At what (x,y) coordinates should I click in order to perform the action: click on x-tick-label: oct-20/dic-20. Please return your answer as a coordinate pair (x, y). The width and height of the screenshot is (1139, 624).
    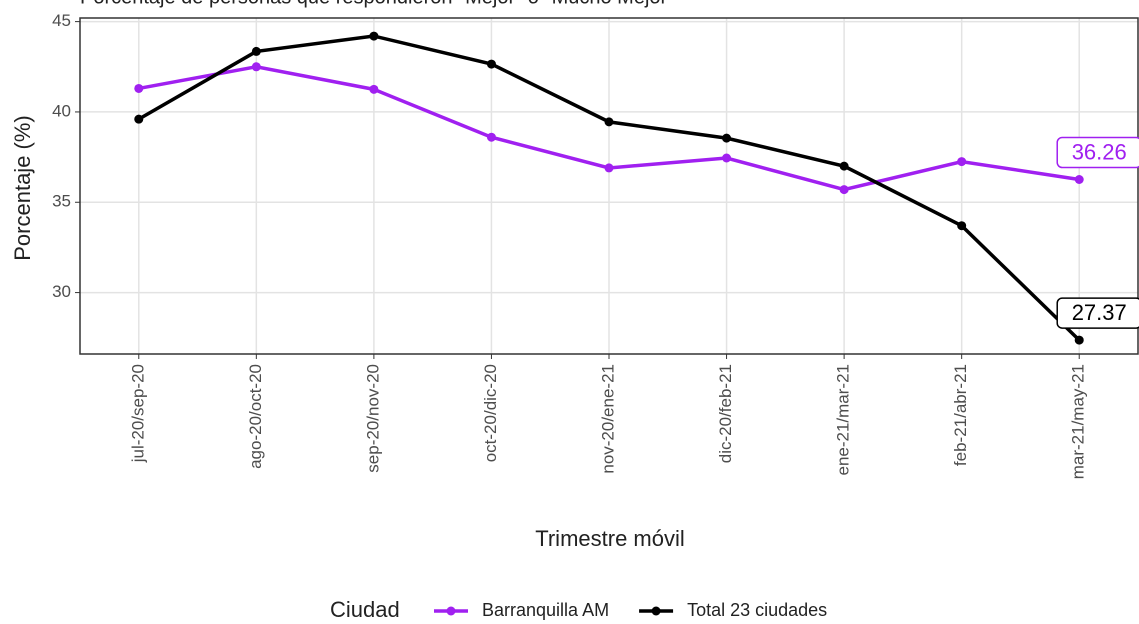
    Looking at the image, I should click on (490, 413).